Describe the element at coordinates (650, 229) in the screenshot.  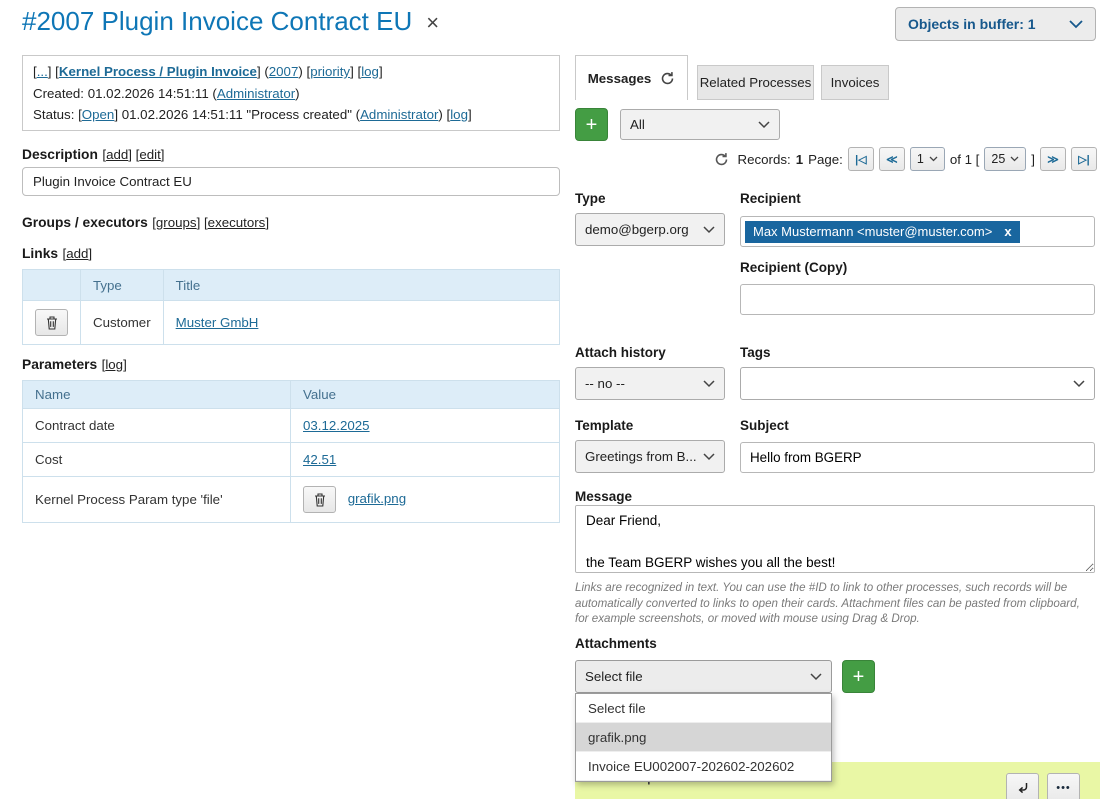
I see `message-type-select: demo@bgerp.org` at that location.